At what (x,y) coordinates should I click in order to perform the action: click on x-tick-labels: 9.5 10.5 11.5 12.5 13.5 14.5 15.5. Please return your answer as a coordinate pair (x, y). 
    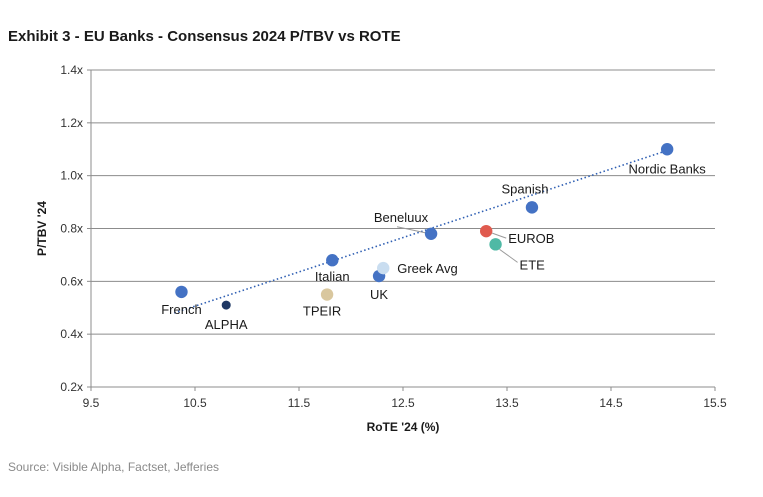
    Looking at the image, I should click on (405, 403).